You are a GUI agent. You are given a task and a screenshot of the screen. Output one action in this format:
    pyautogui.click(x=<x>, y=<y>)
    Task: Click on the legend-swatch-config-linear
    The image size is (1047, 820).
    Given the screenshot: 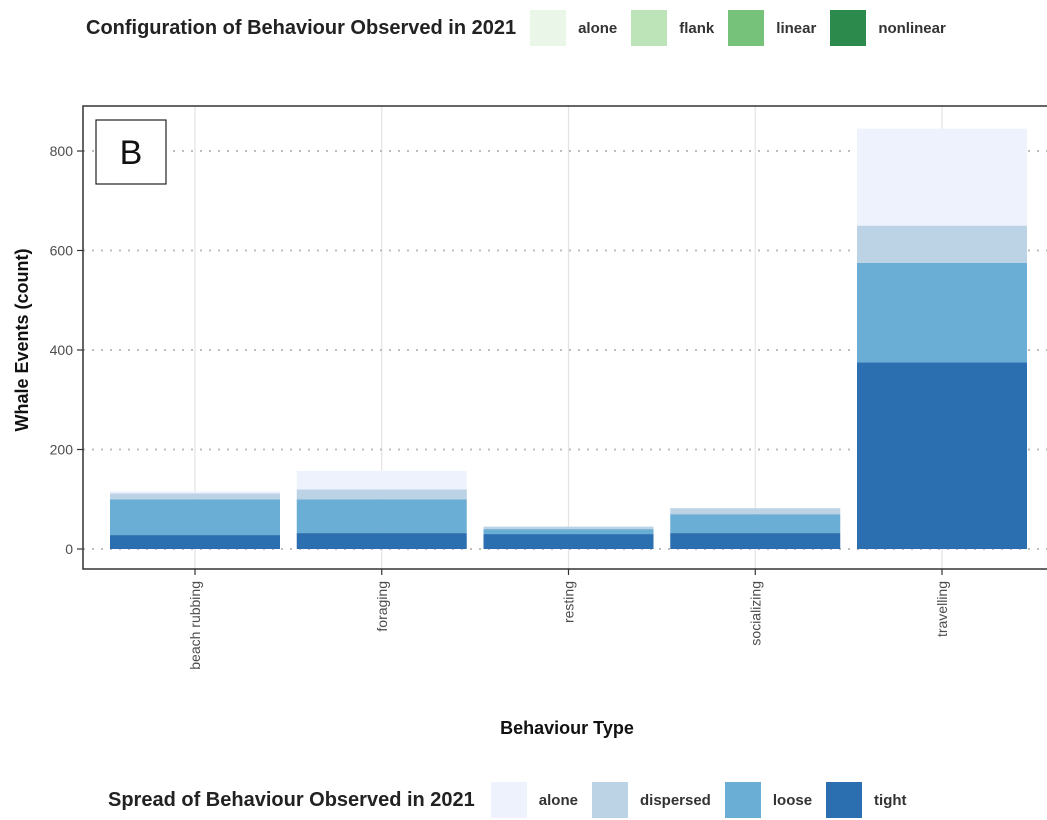 What is the action you would take?
    pyautogui.click(x=746, y=28)
    